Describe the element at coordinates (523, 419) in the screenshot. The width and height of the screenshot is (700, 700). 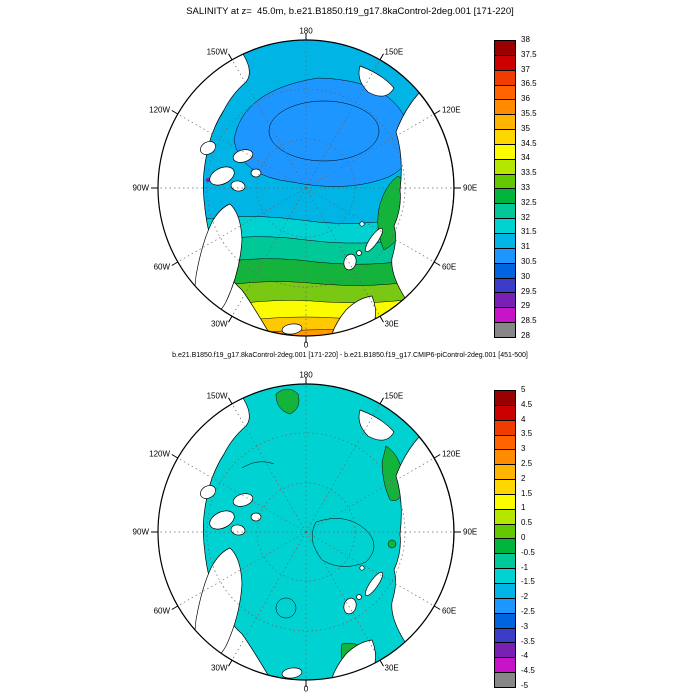
I see `colorbar-tick-label: 4` at that location.